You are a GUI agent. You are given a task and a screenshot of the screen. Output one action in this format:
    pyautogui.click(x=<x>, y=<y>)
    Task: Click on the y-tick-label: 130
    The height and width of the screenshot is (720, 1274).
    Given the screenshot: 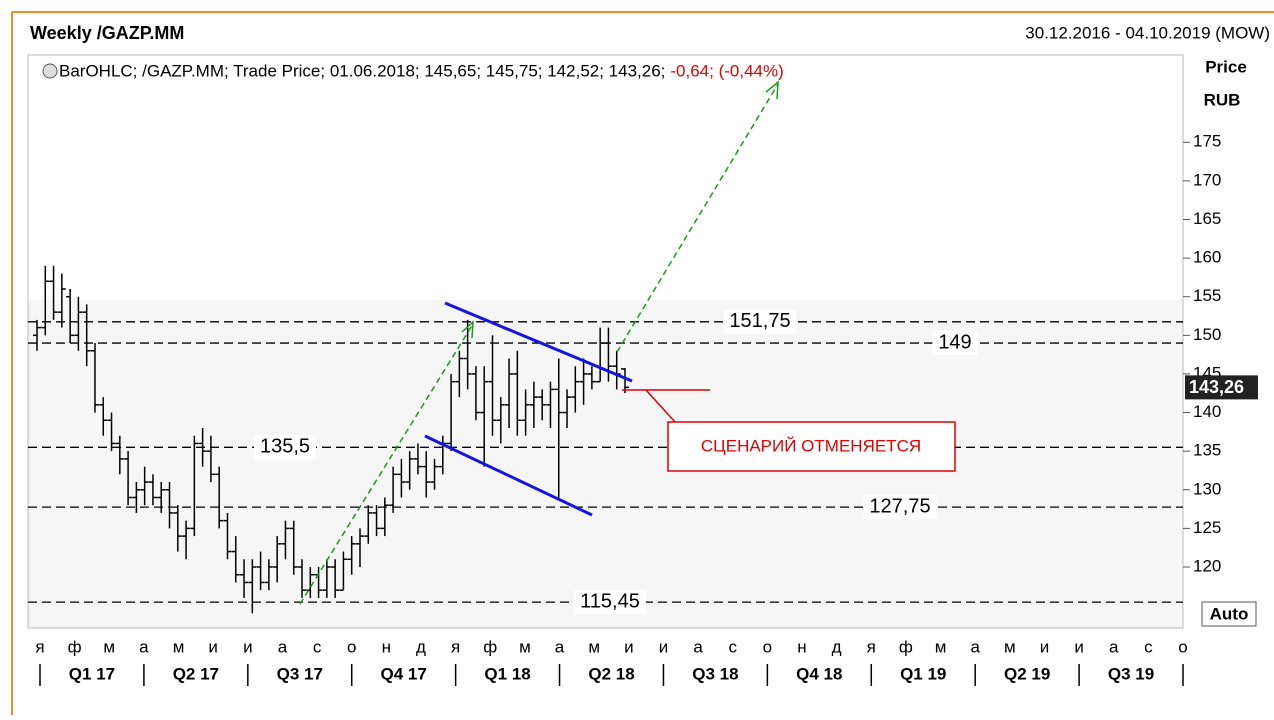 What is the action you would take?
    pyautogui.click(x=1207, y=488)
    